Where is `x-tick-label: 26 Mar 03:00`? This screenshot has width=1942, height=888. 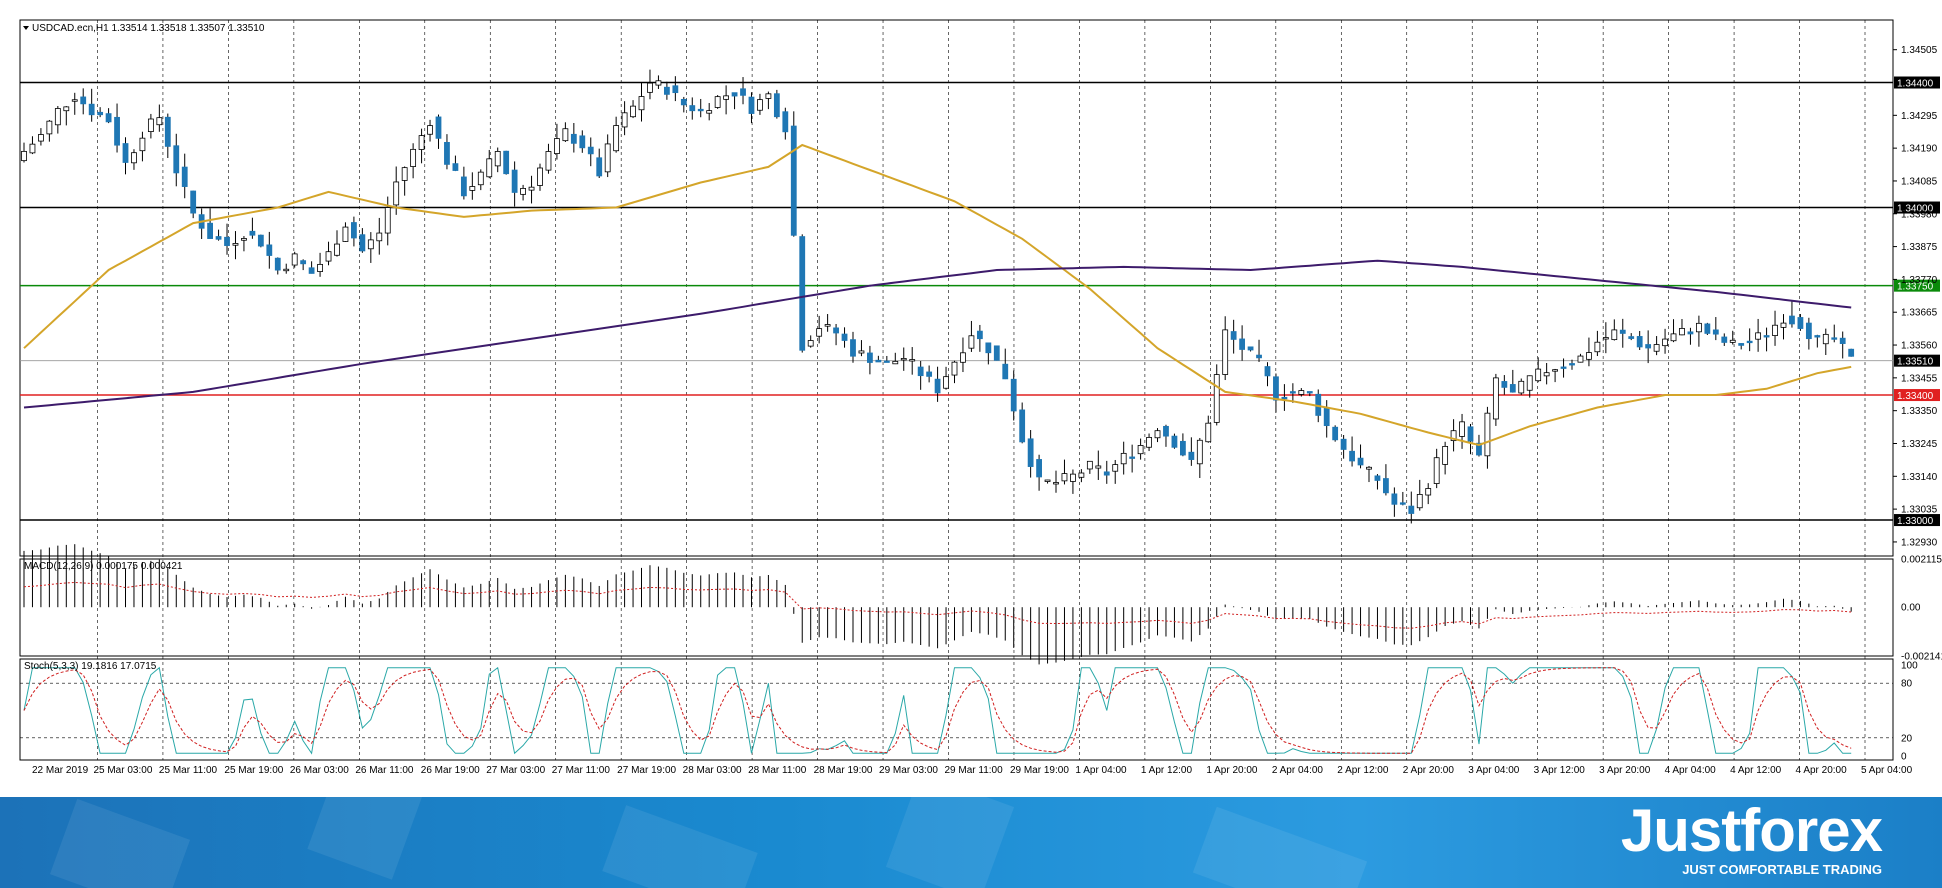 x-tick-label: 26 Mar 03:00 is located at coordinates (319, 770).